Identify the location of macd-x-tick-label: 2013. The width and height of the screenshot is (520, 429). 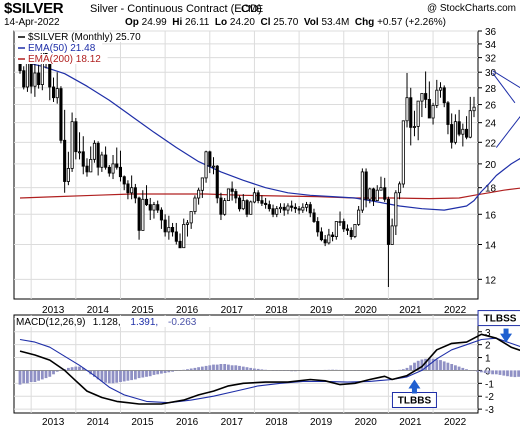
(53, 422).